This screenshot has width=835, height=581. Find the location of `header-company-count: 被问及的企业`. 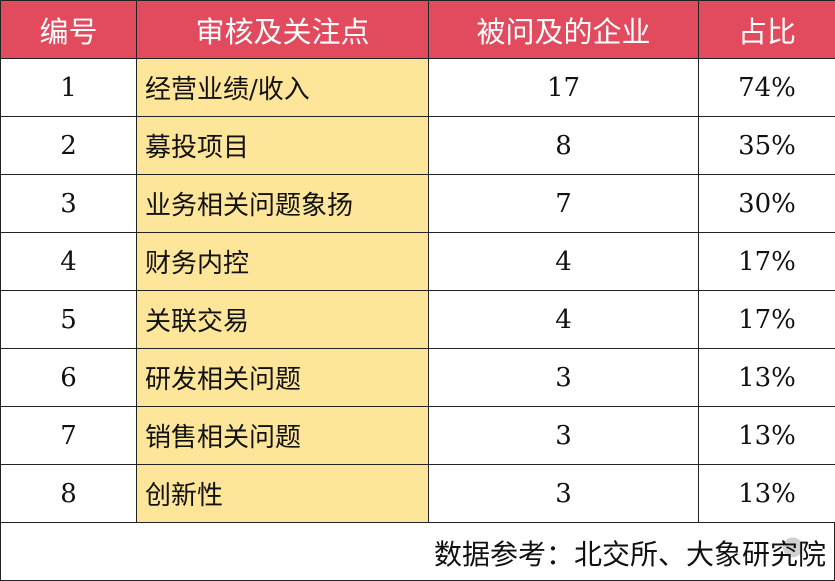

header-company-count: 被问及的企业 is located at coordinates (563, 29).